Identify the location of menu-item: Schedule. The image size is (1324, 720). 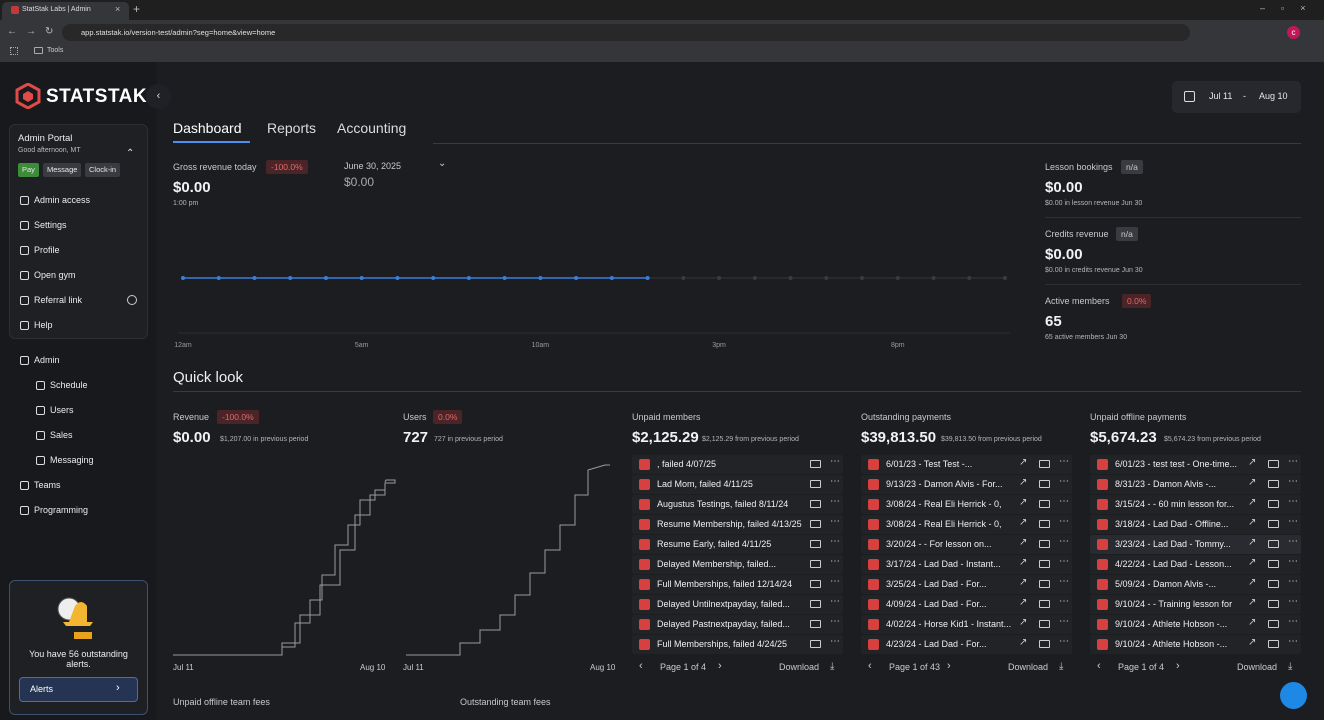
(69, 385).